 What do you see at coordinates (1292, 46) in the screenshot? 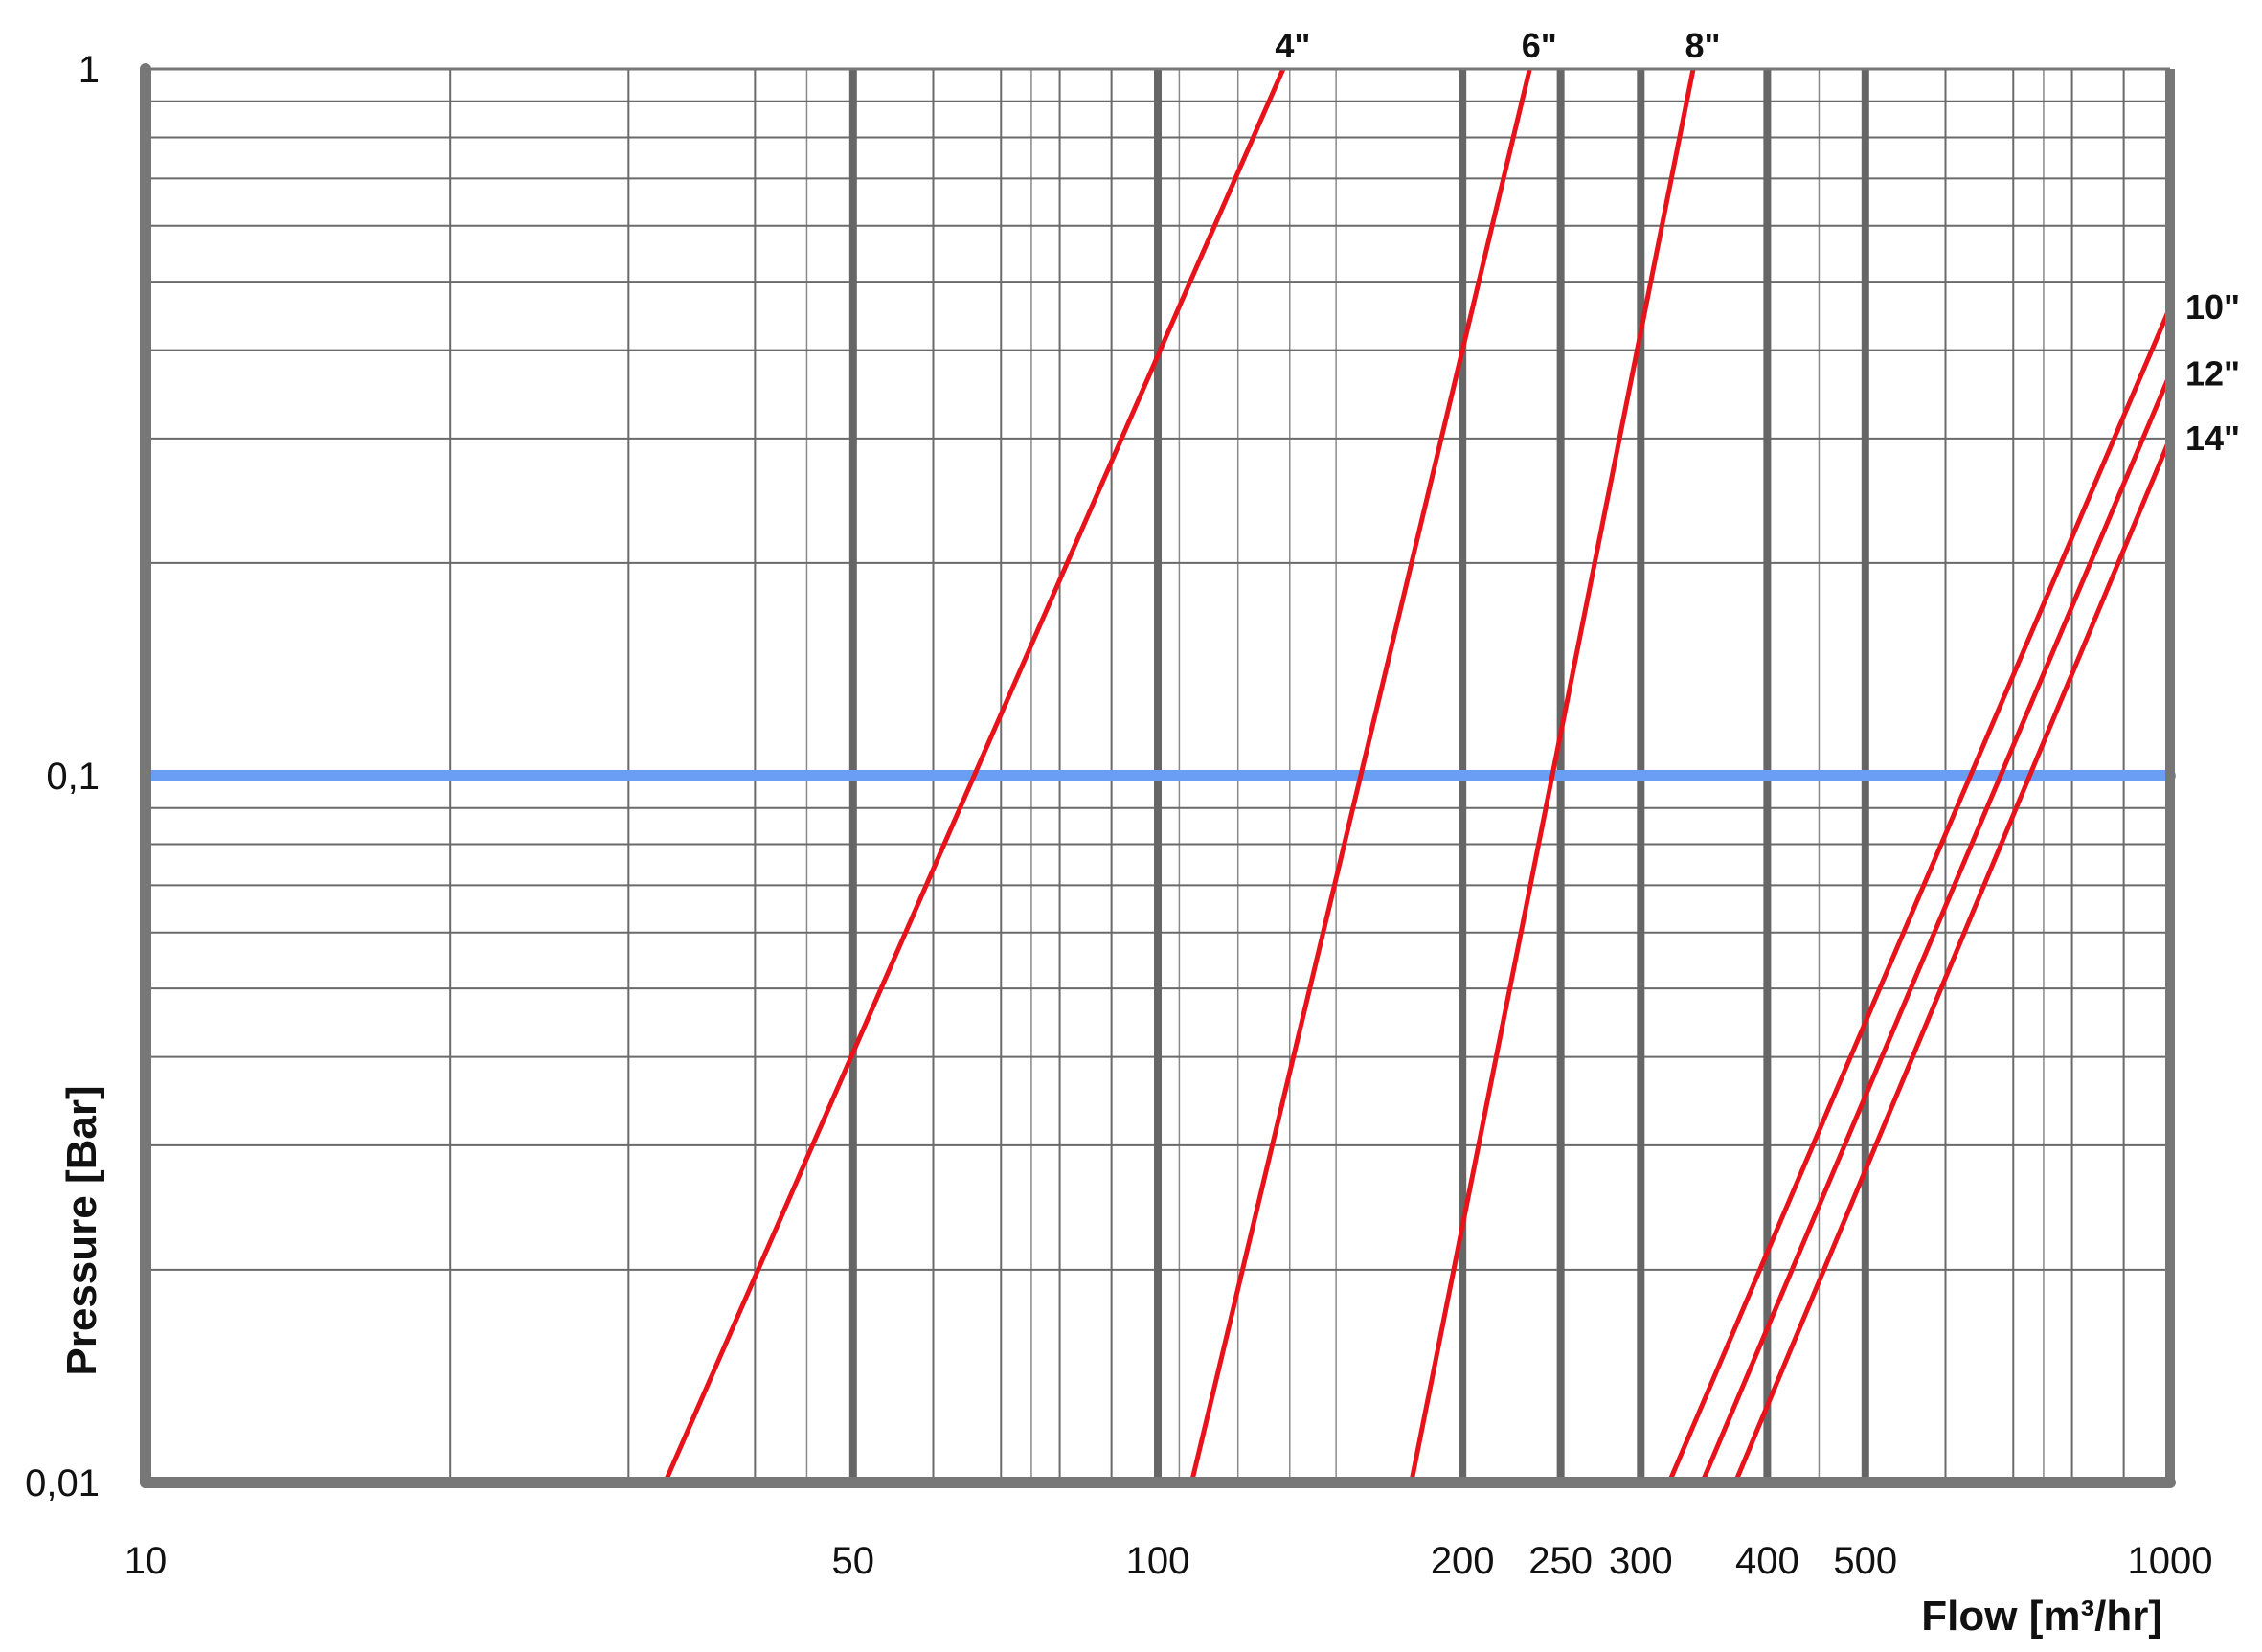
I see `series-label: 4"` at bounding box center [1292, 46].